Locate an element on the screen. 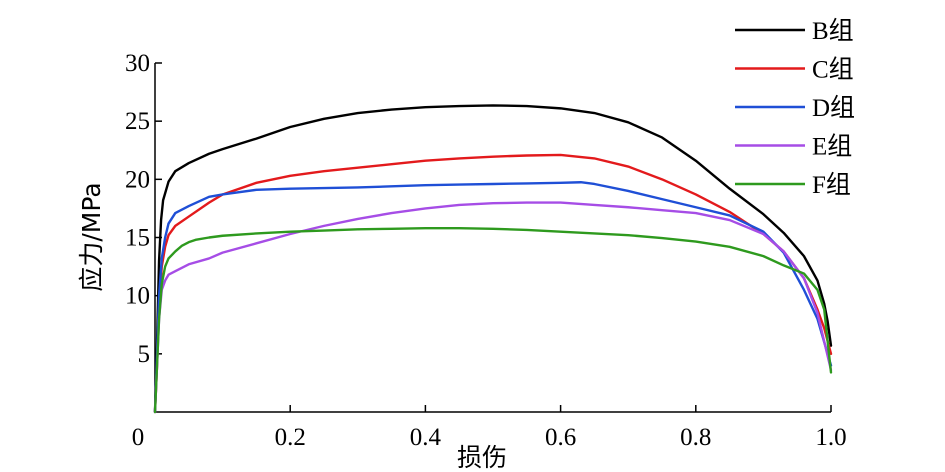  y-tick-label: 10 is located at coordinates (137, 296).